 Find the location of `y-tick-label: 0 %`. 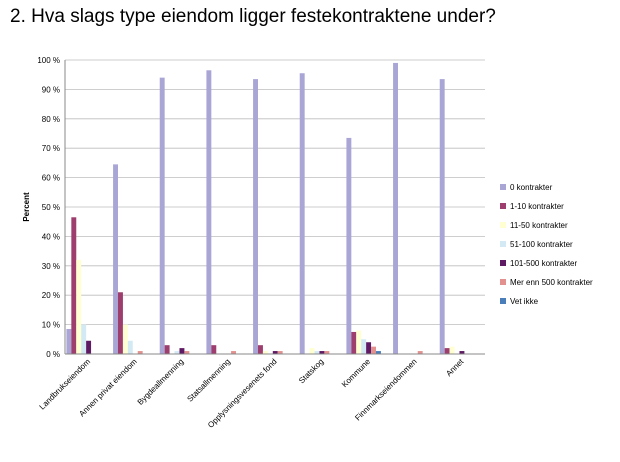

y-tick-label: 0 % is located at coordinates (53, 354).